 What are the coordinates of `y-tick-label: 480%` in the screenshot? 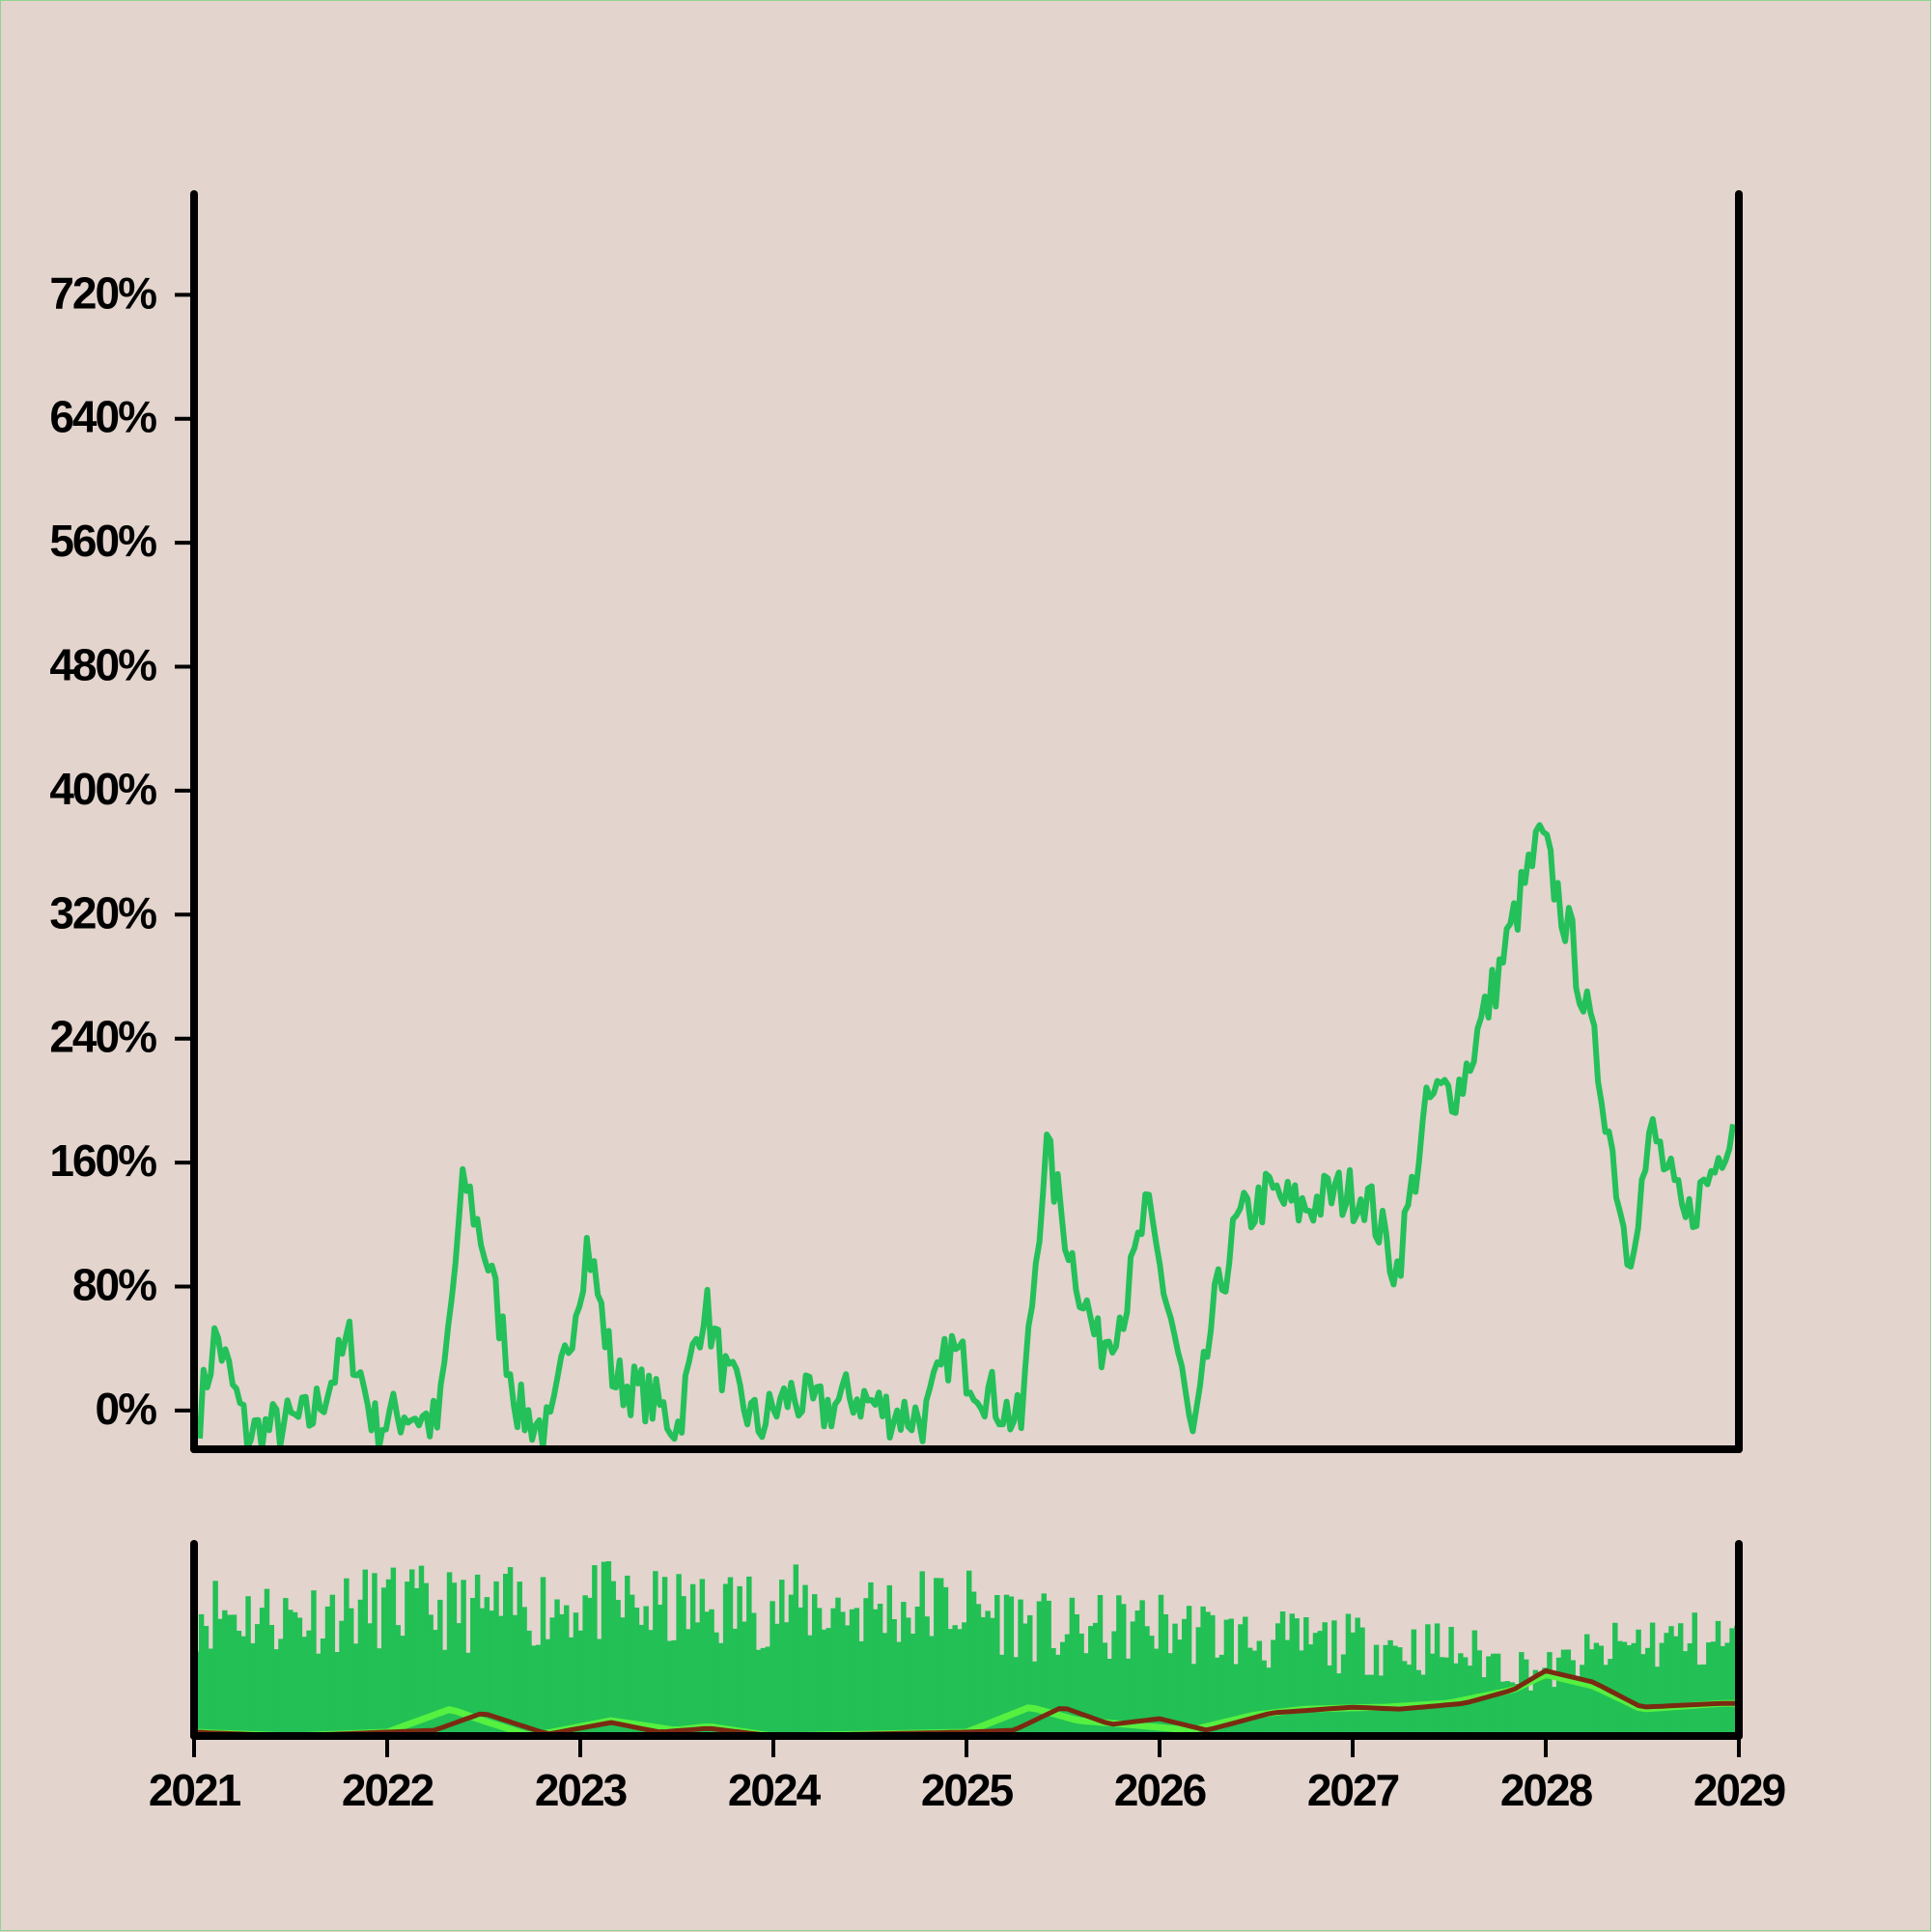 It's located at (102, 665).